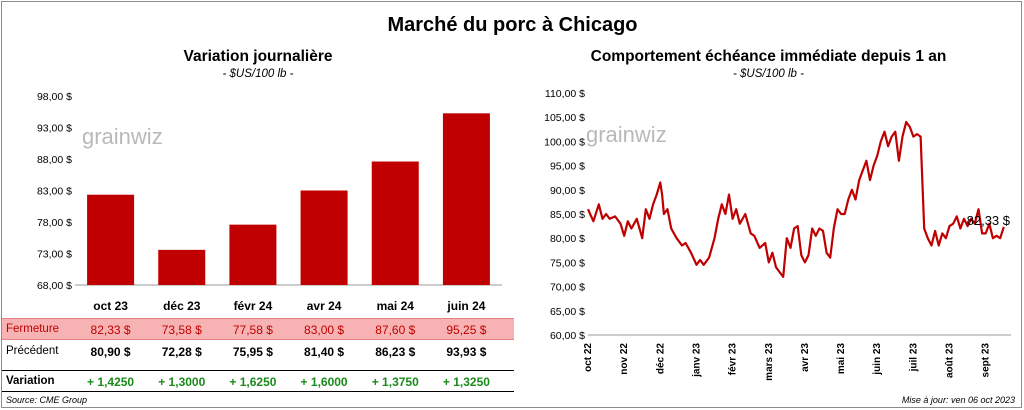 The image size is (1024, 410). I want to click on y-tick-label: 85,00 $, so click(567, 215).